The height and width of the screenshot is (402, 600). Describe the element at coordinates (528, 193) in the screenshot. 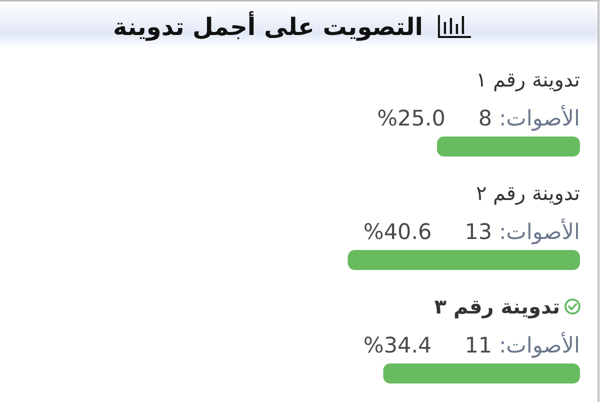

I see `y-tick-label: تدوينة رقم ٢` at that location.